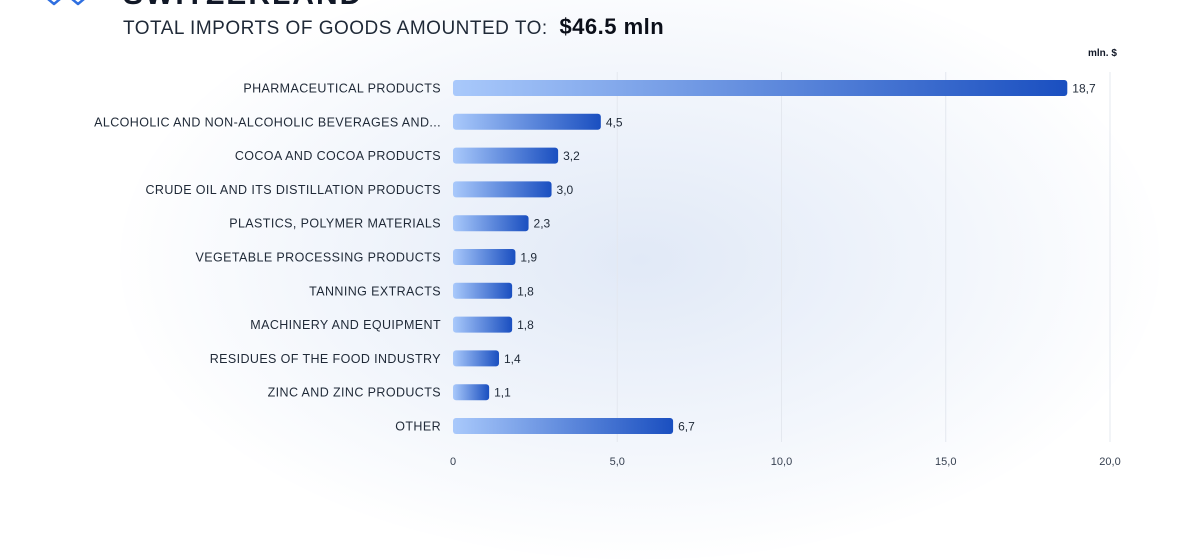  Describe the element at coordinates (345, 325) in the screenshot. I see `category-label: MACHINERY AND EQUIPMENT` at that location.